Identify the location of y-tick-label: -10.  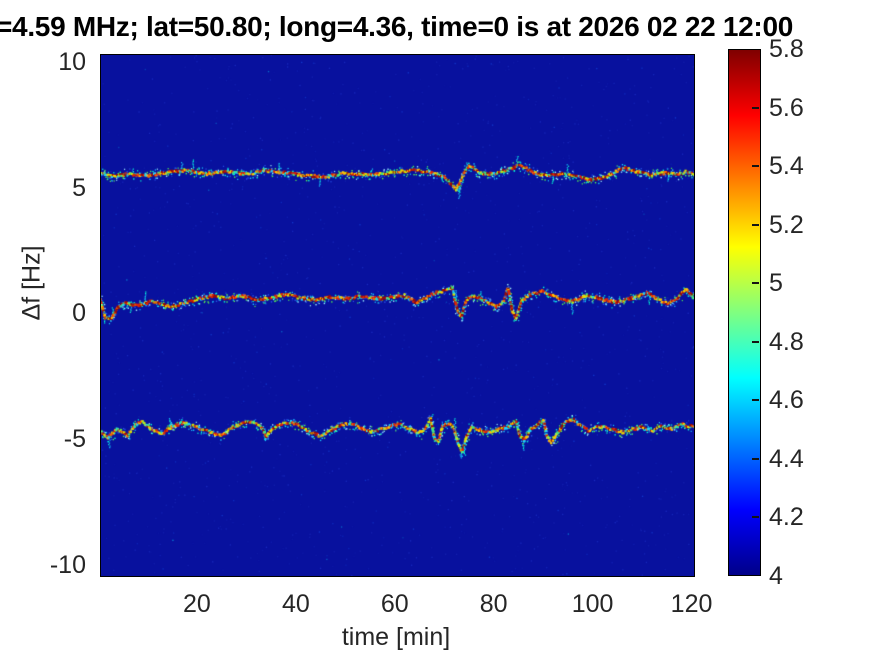
(67, 564).